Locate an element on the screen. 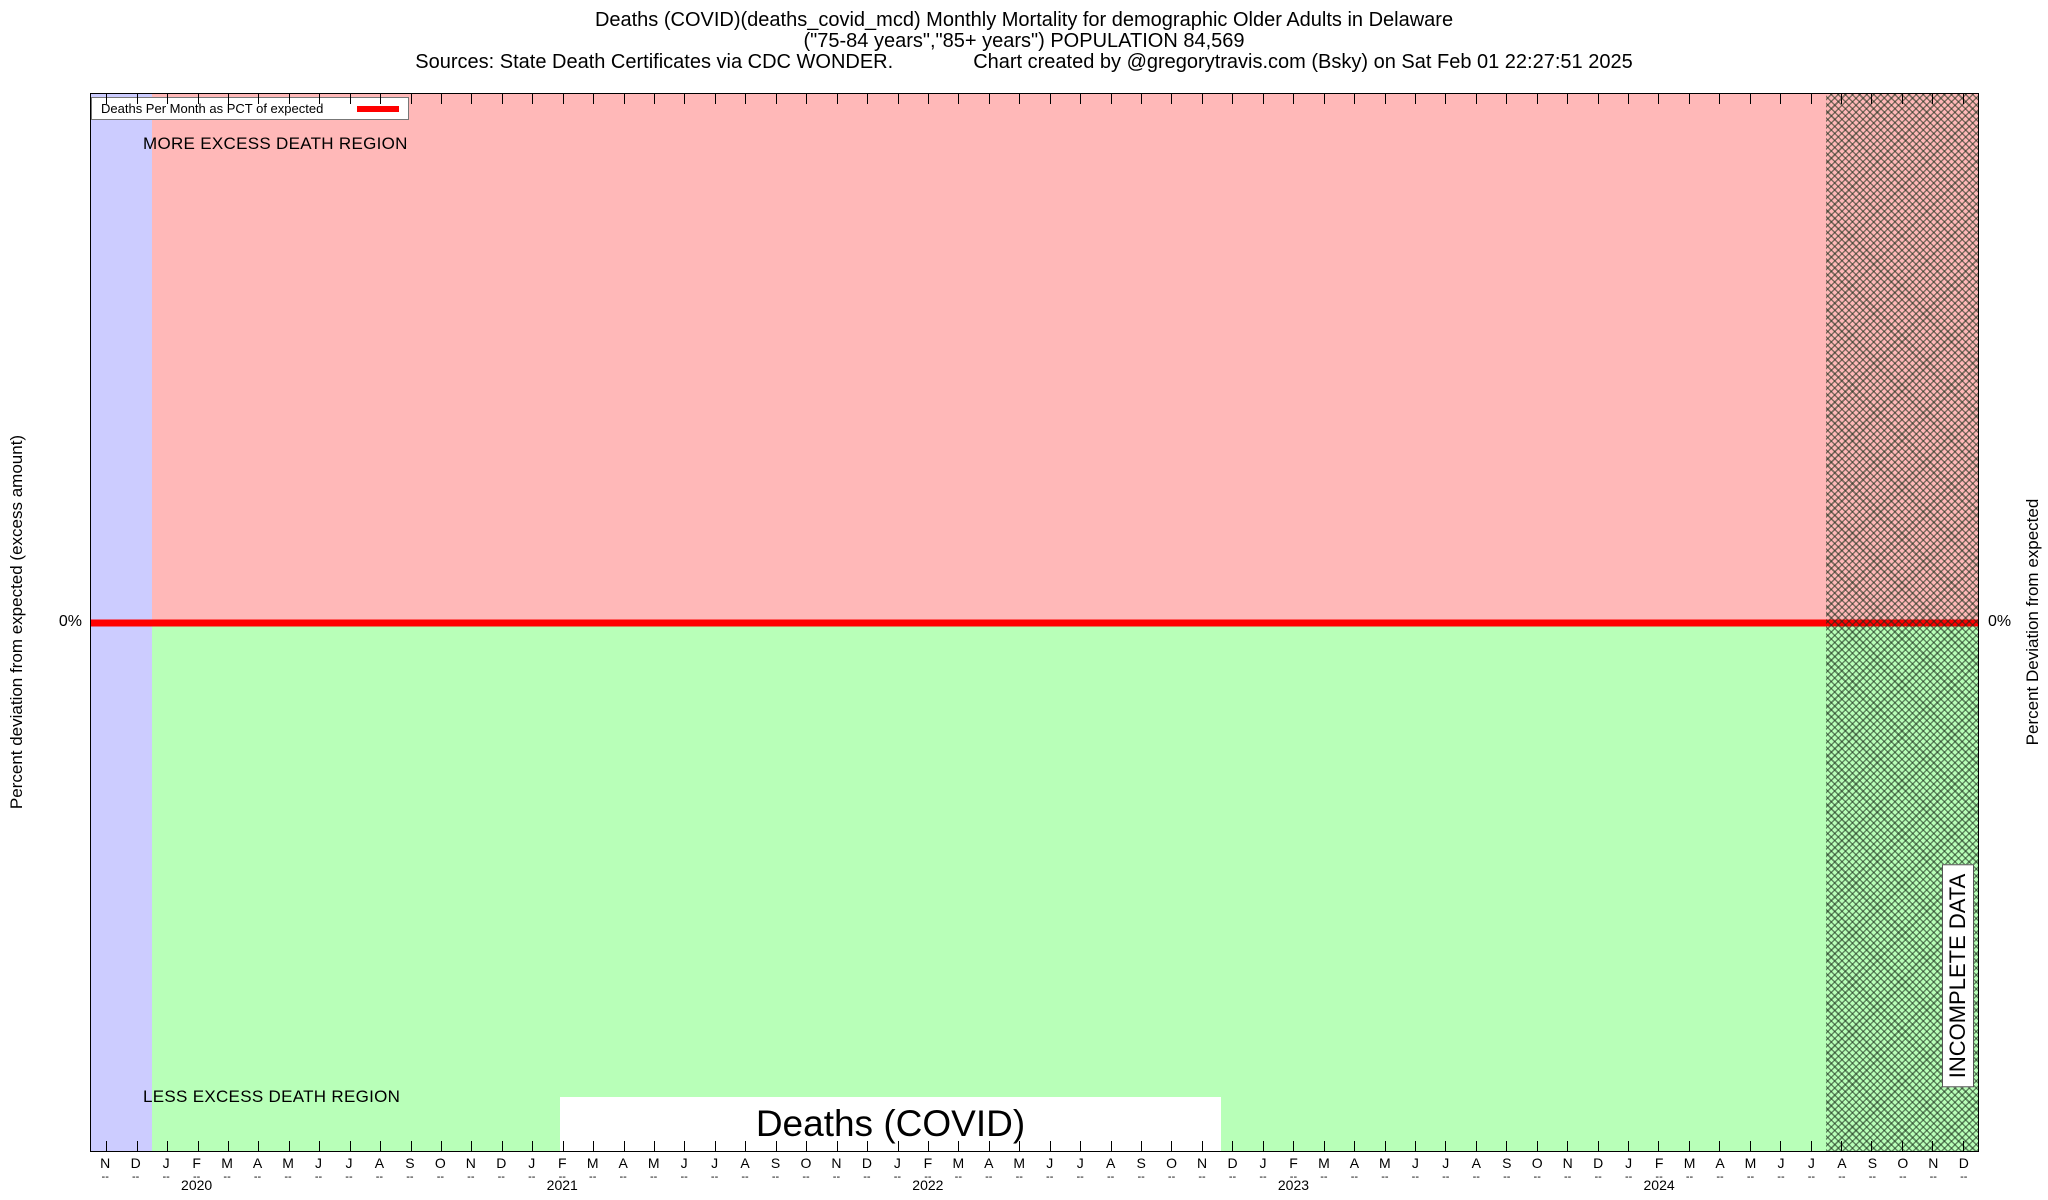  zero-label-left: 0% is located at coordinates (70, 621).